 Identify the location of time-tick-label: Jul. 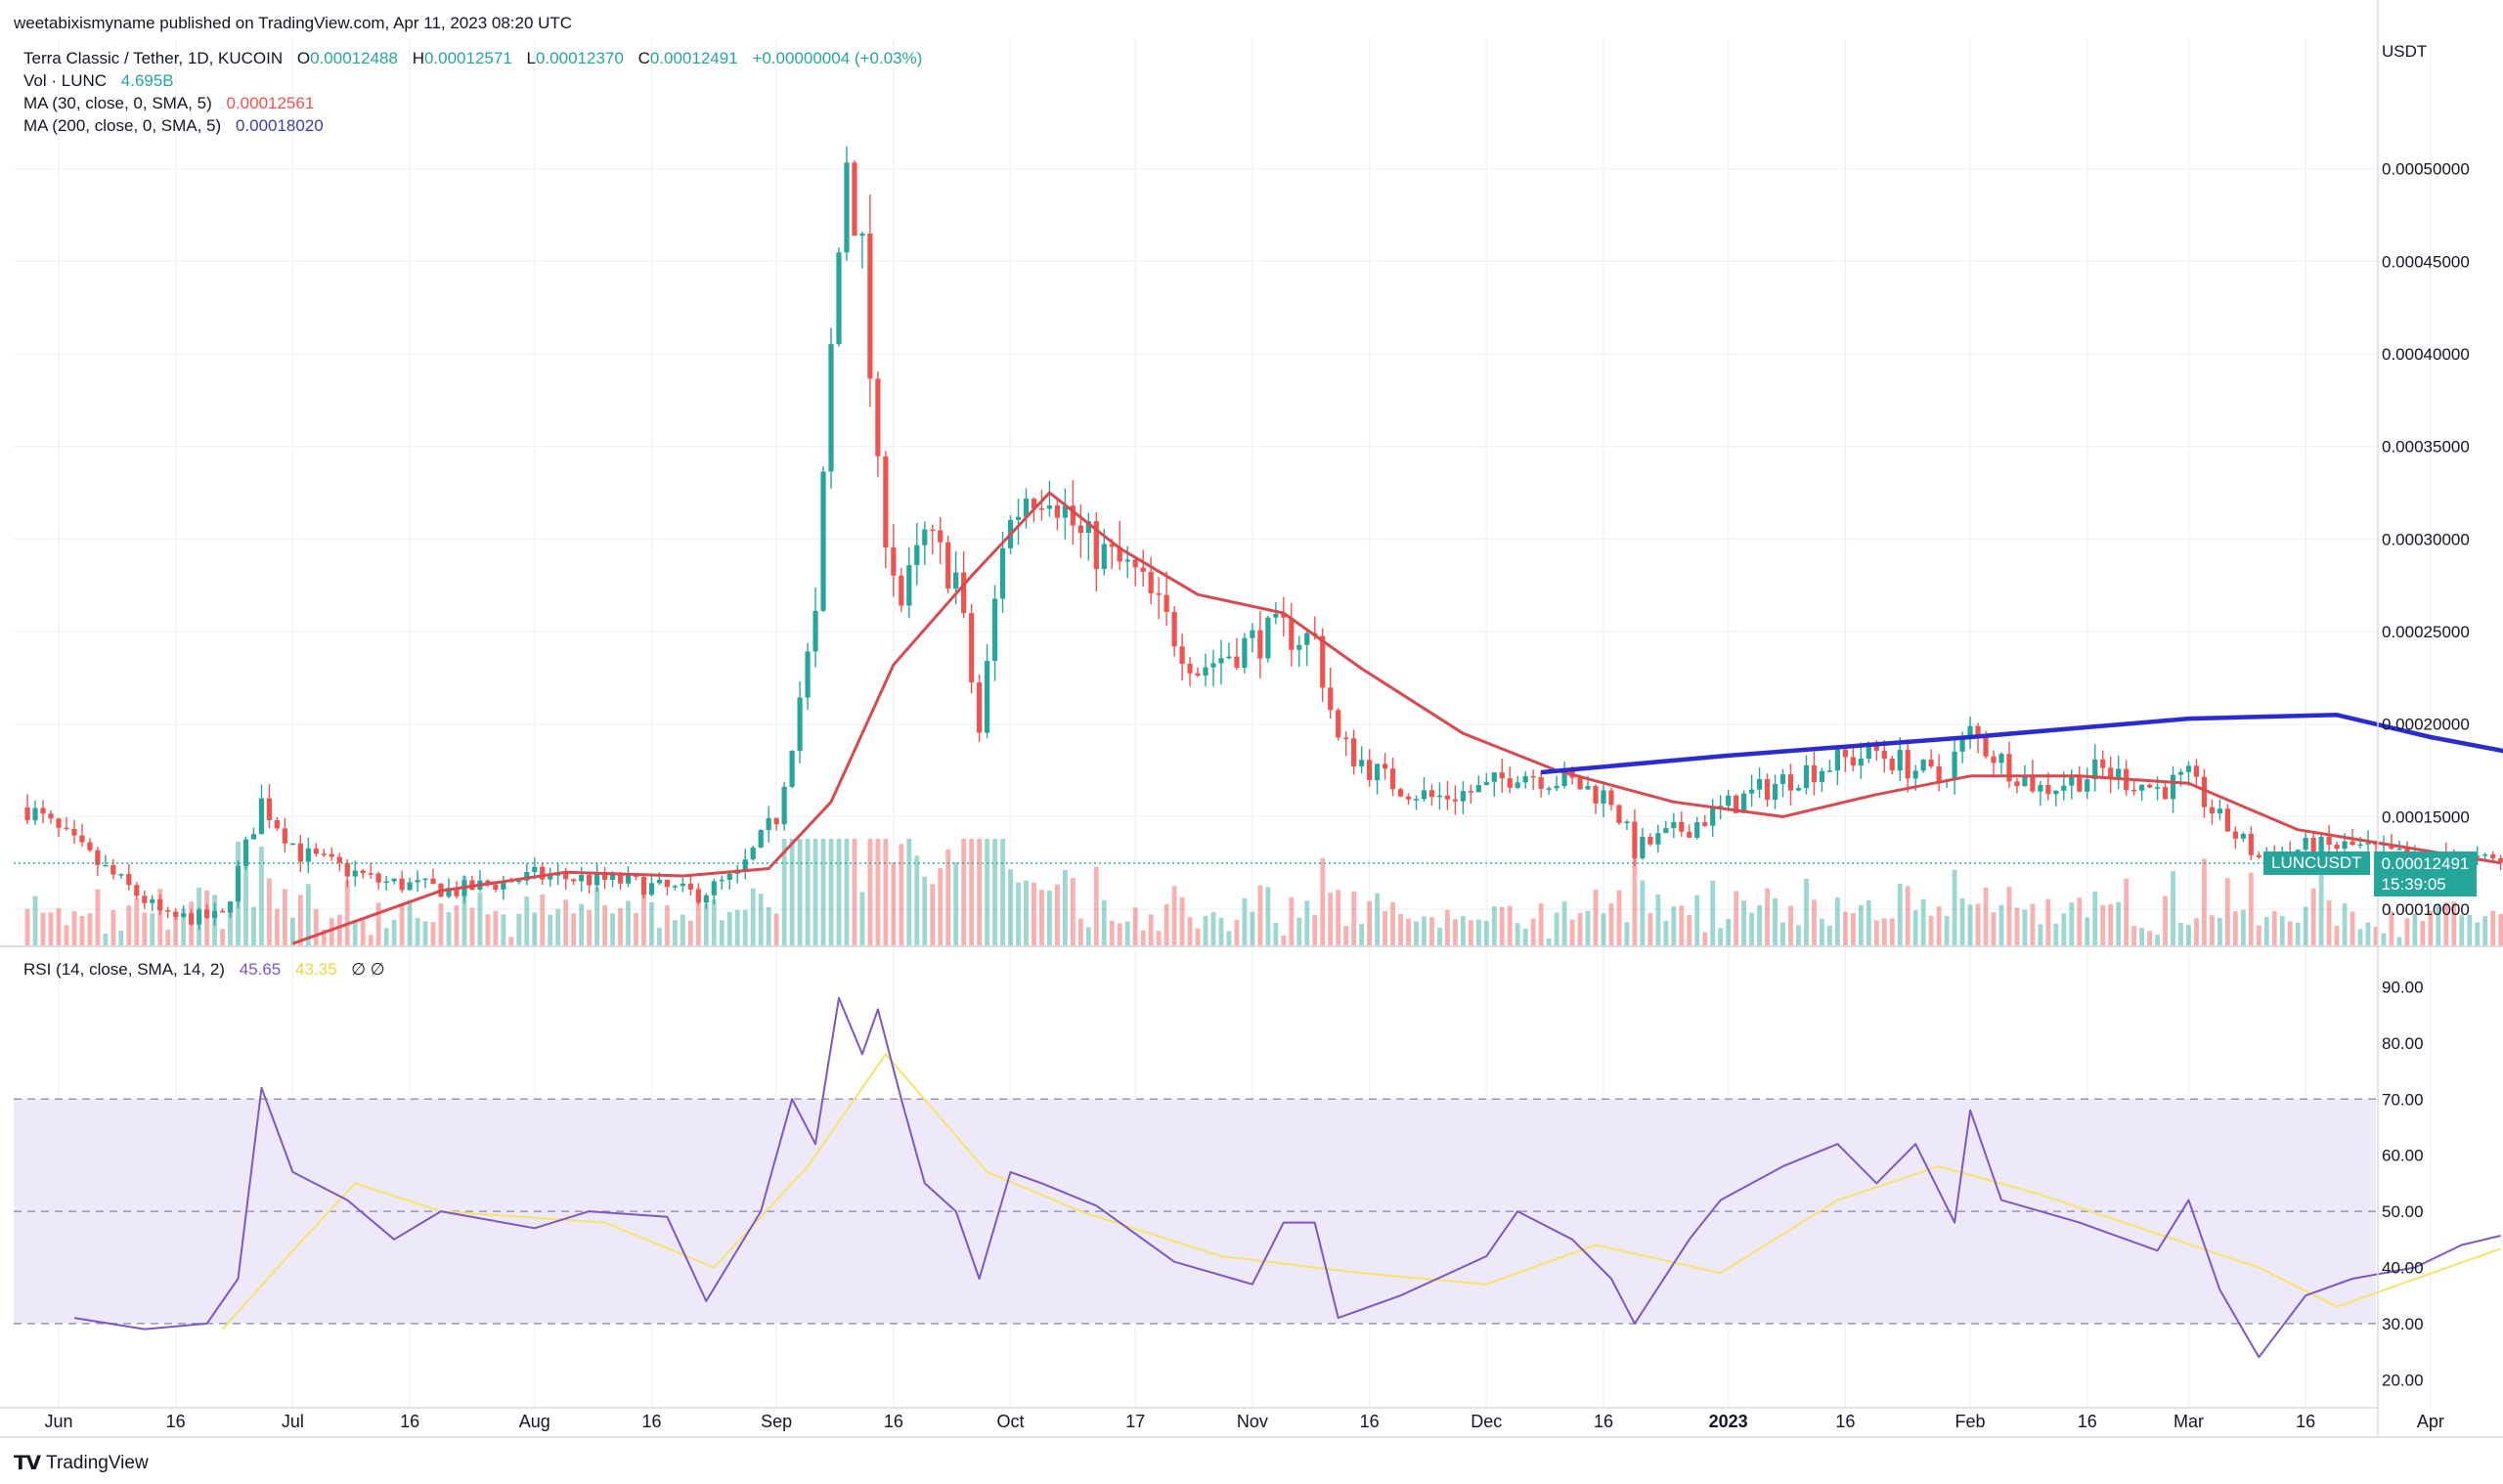
(293, 1421).